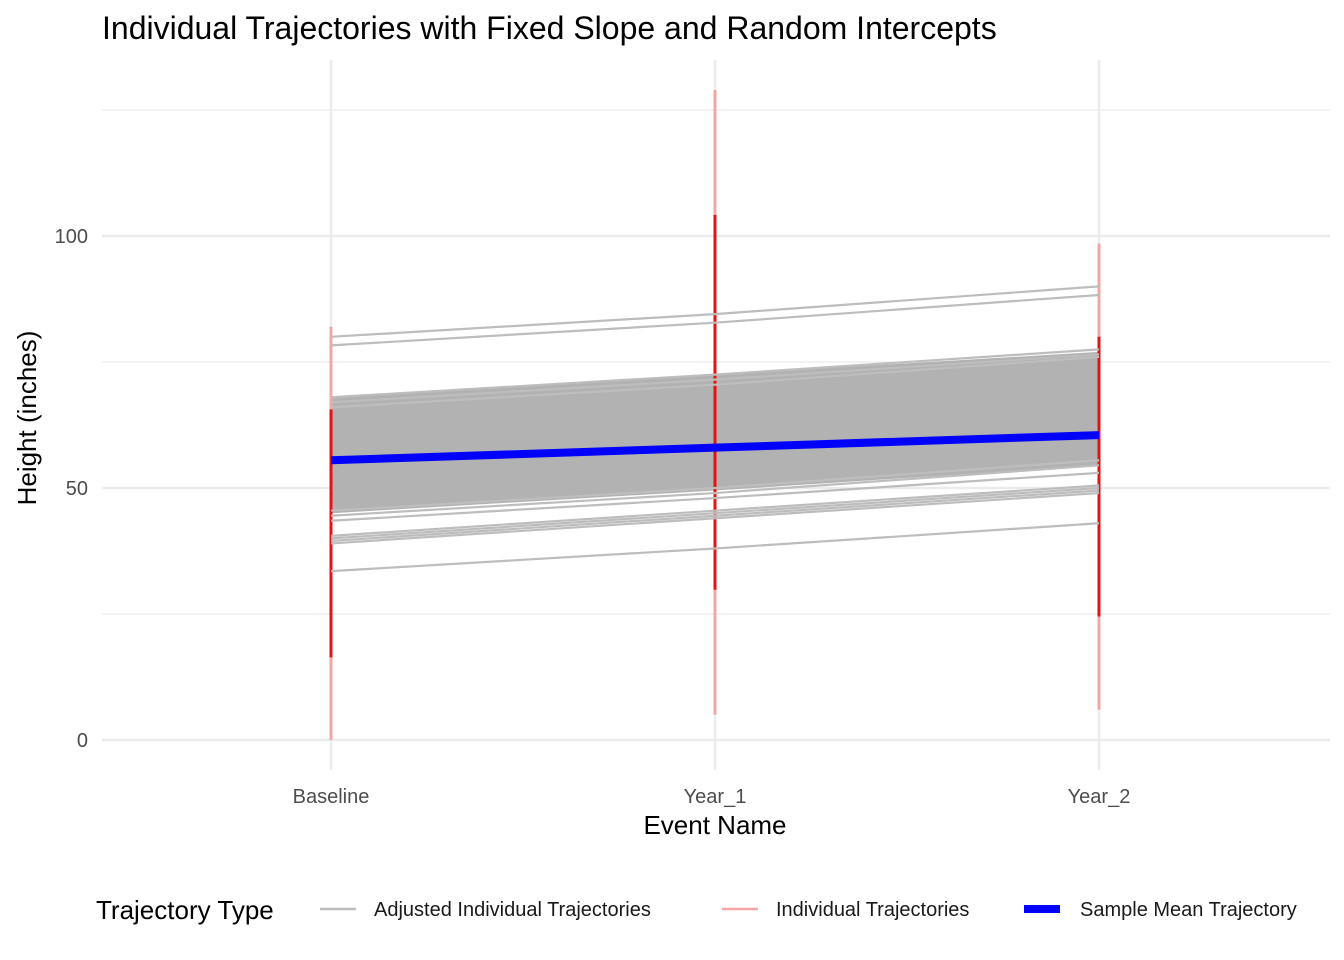 The image size is (1344, 960). I want to click on y-axis-ticks: 0 50 100, so click(71, 489).